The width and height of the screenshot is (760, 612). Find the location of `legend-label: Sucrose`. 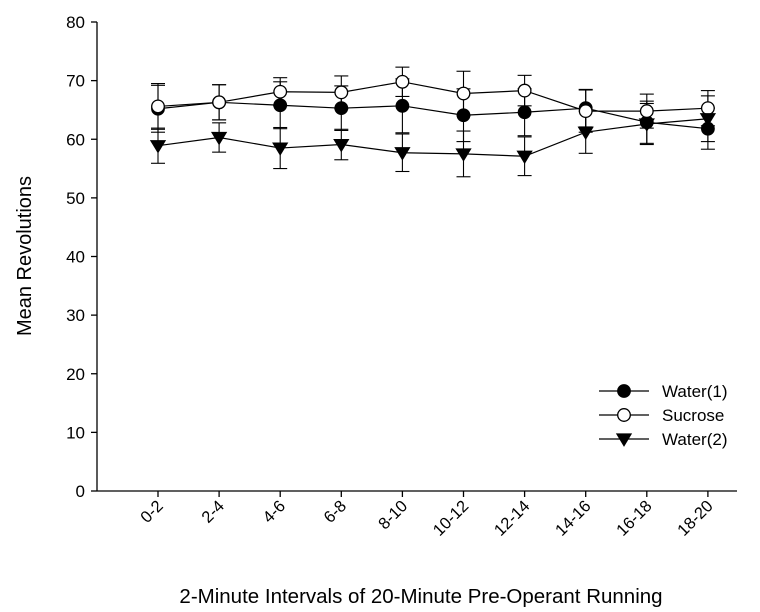

legend-label: Sucrose is located at coordinates (693, 415).